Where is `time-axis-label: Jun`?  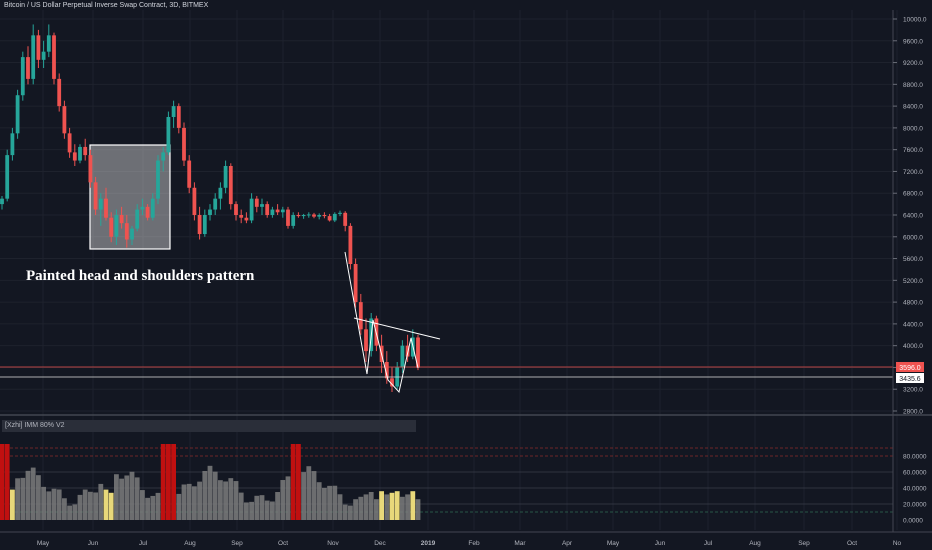 time-axis-label: Jun is located at coordinates (93, 543).